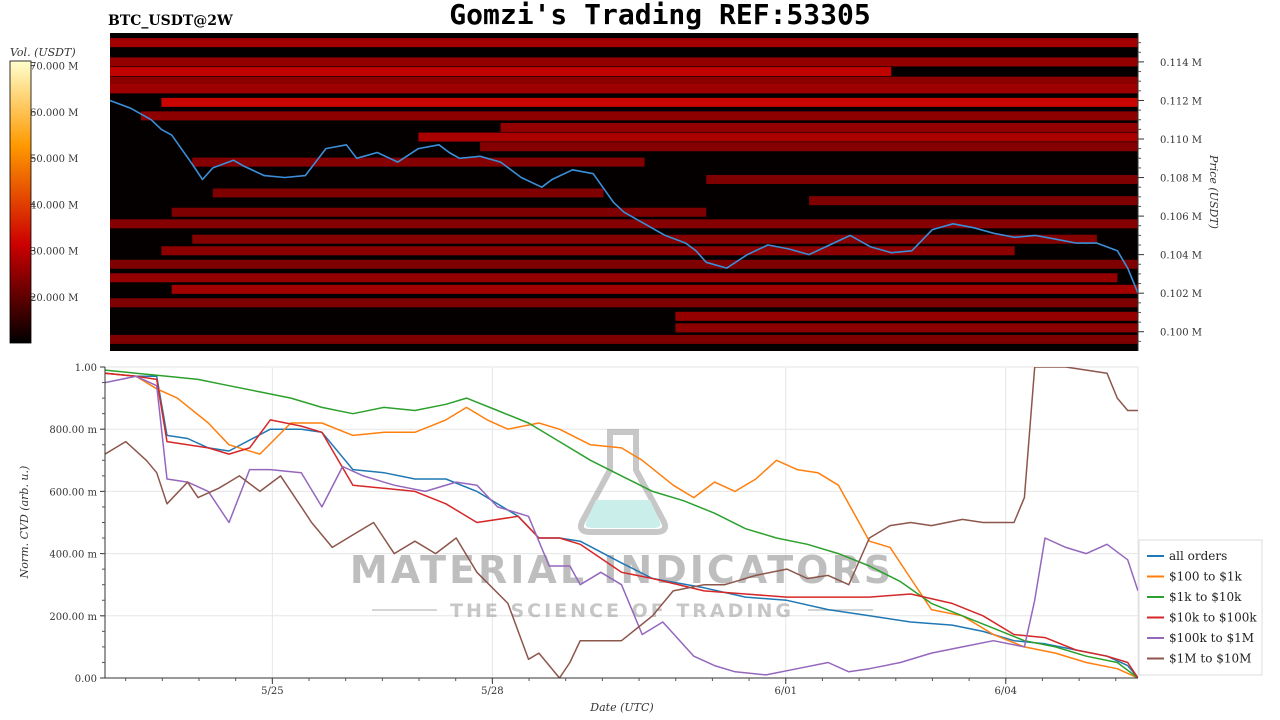  What do you see at coordinates (621, 687) in the screenshot?
I see `cvd-x-ticks: 5/25 5/28 6/01 6/04` at bounding box center [621, 687].